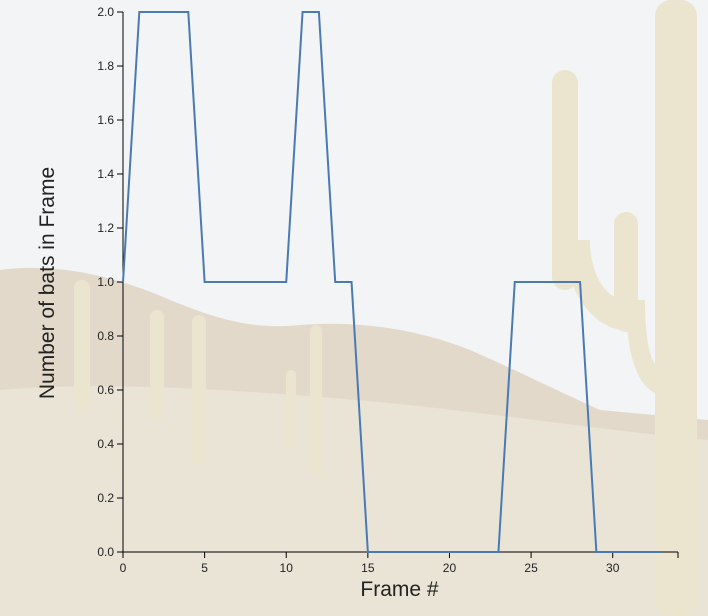  Describe the element at coordinates (287, 568) in the screenshot. I see `x-tick-label: 10` at that location.